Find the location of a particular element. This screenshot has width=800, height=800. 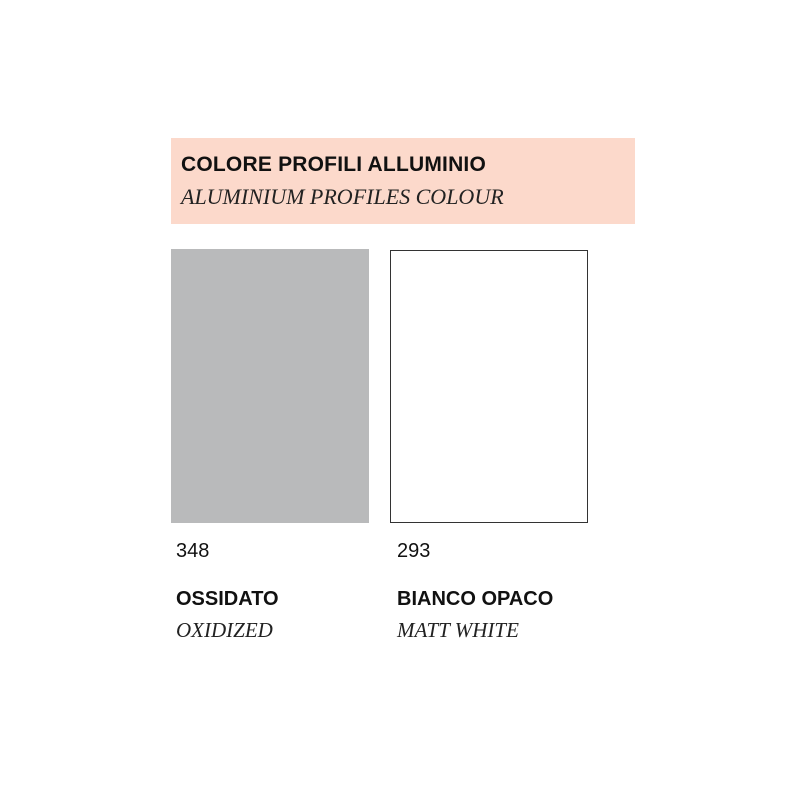

swatch-name: BIANCO OPACO is located at coordinates (475, 599).